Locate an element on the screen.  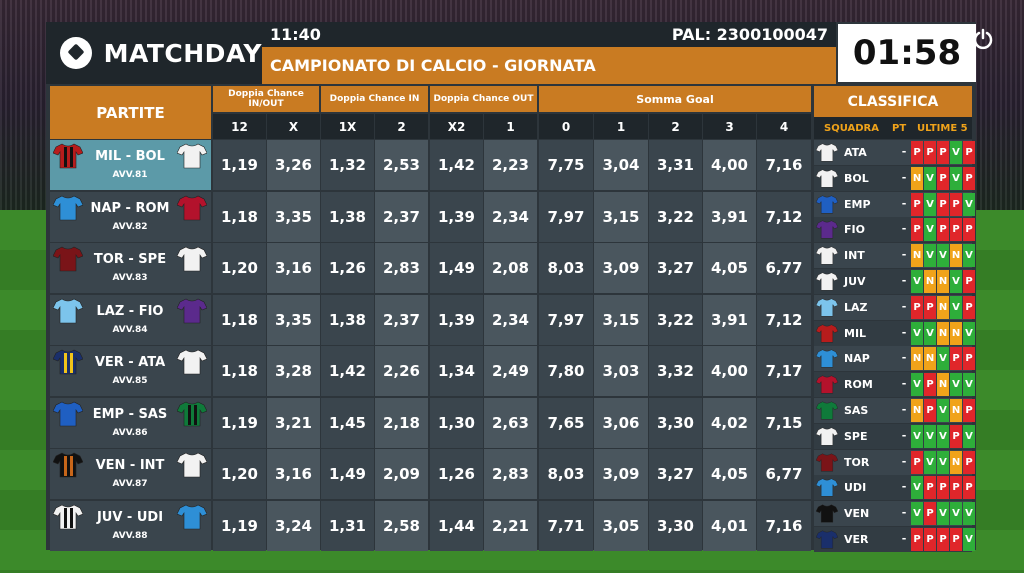
match-row-5: EMP - SAS AVV.86 is located at coordinates (130, 422).